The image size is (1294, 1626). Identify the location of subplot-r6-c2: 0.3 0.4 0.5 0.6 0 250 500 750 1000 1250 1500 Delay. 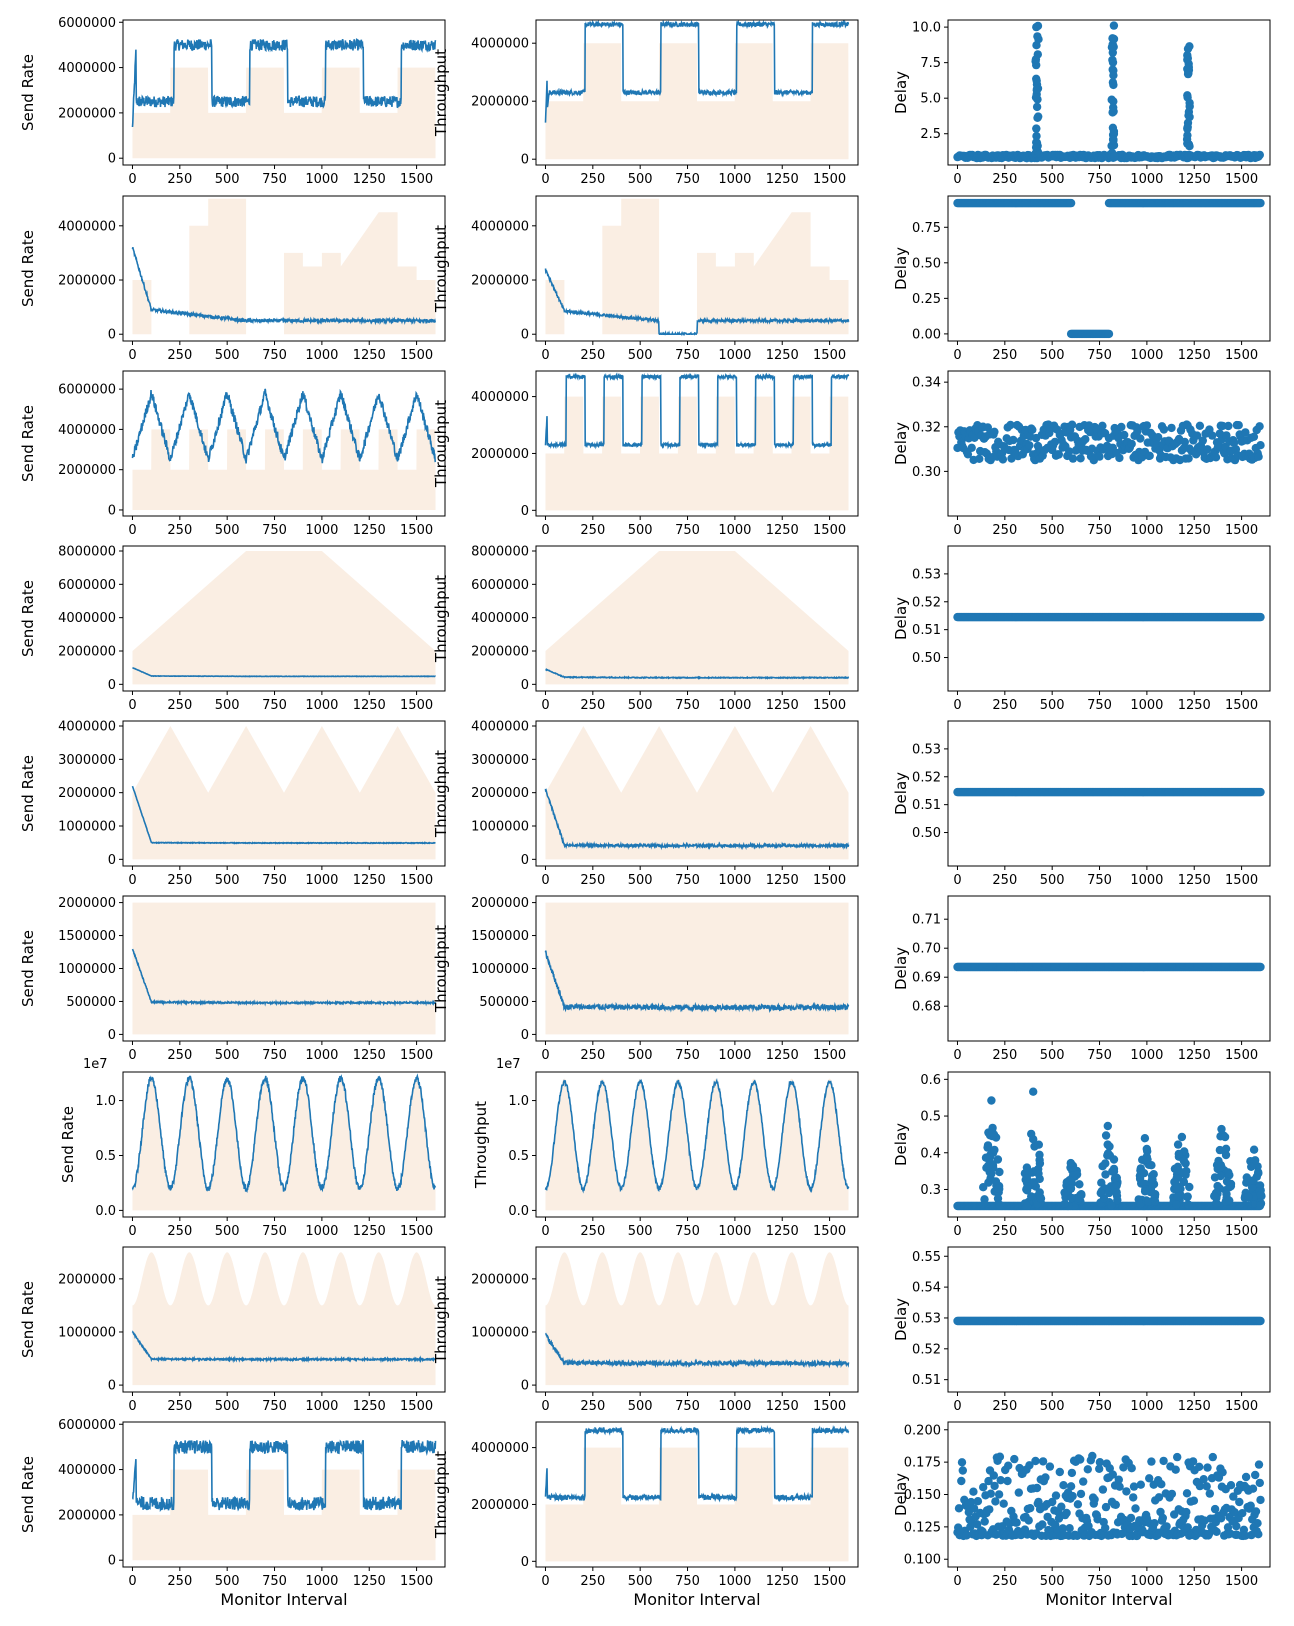
(1081, 1155).